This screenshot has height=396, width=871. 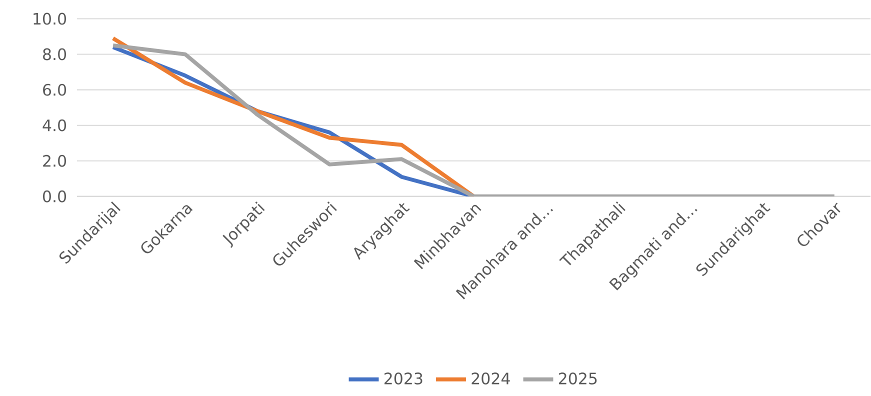 What do you see at coordinates (403, 378) in the screenshot?
I see `legend-label: 2023` at bounding box center [403, 378].